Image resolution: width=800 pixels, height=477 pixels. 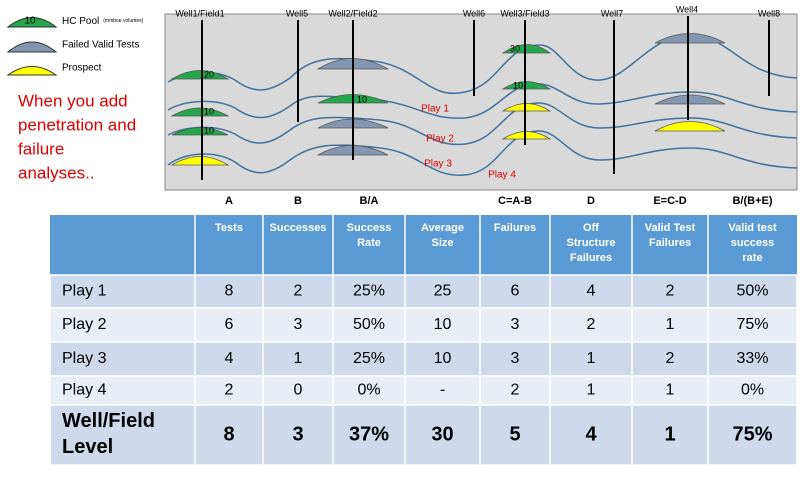 I want to click on pod-labels: 20 10 10 10 30 10, so click(x=363, y=89).